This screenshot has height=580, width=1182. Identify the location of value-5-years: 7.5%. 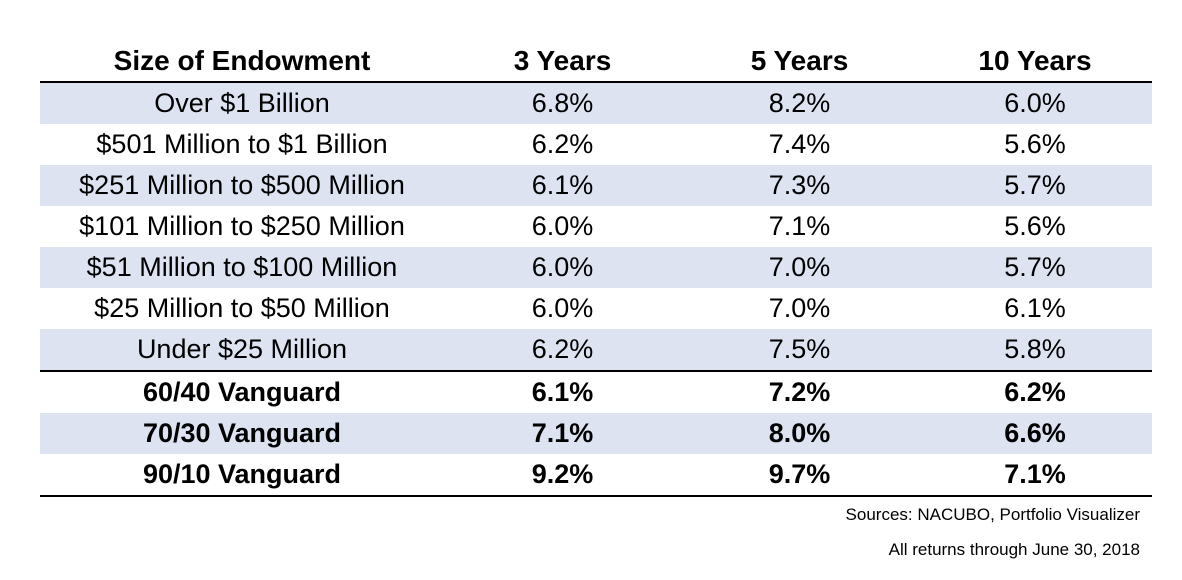
(799, 350).